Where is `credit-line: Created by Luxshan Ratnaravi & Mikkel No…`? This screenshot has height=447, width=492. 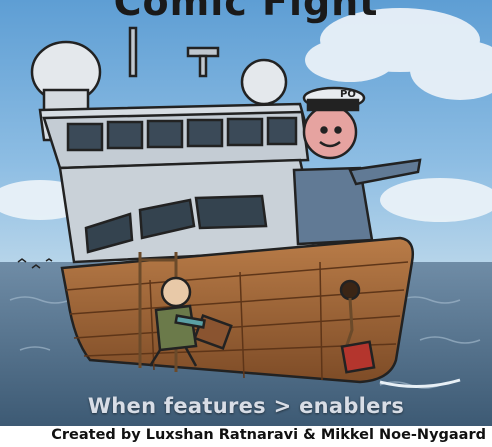
credit-line: Created by Luxshan Ratnaravi & Mikkel No… is located at coordinates (268, 435).